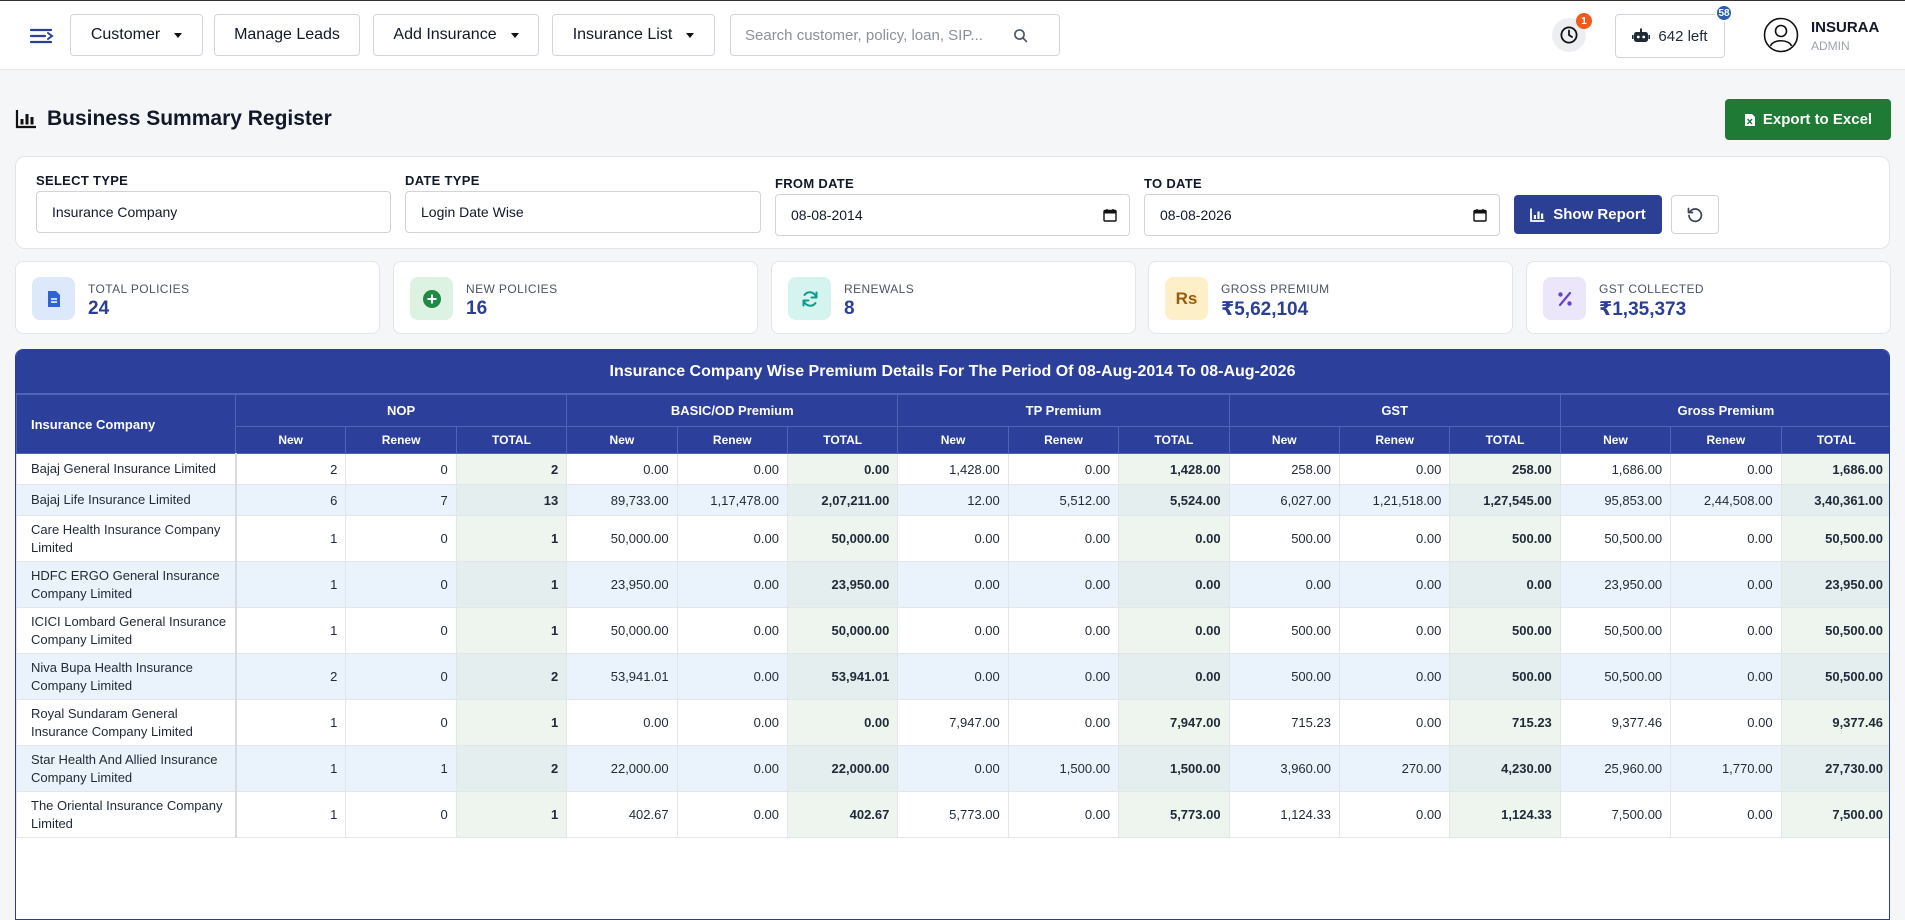  I want to click on column-header-company: Insurance Company, so click(126, 424).